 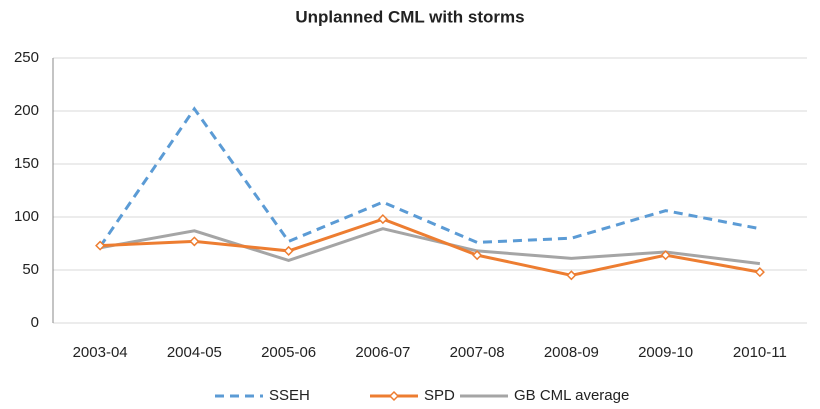 What do you see at coordinates (289, 395) in the screenshot?
I see `legend-label: SSEH` at bounding box center [289, 395].